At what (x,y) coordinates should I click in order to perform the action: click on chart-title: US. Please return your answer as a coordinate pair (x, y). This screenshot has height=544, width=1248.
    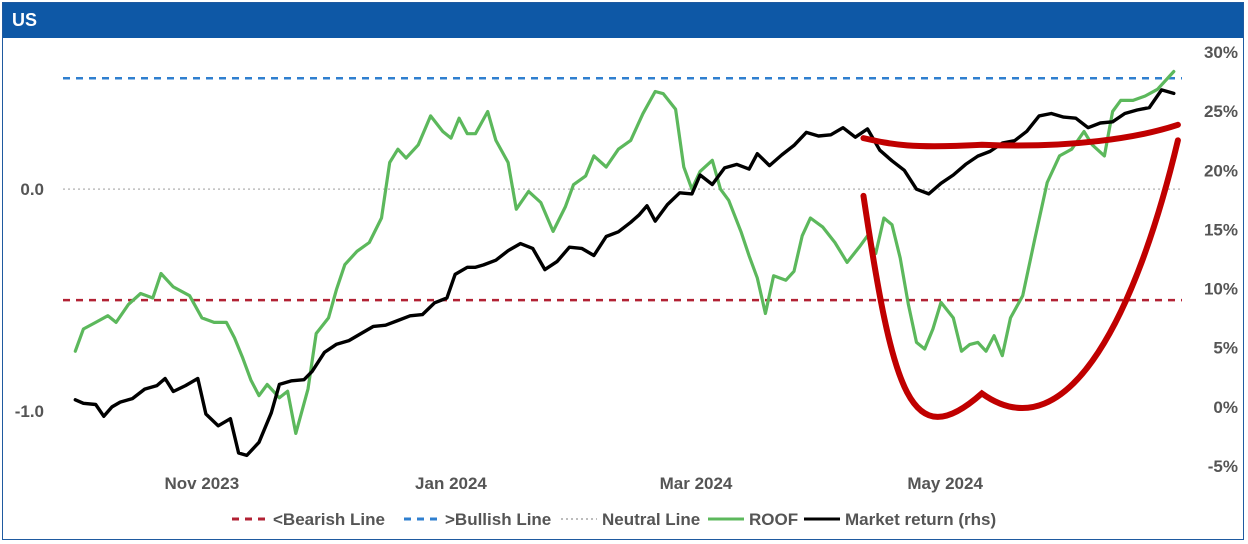
    Looking at the image, I should click on (25, 20).